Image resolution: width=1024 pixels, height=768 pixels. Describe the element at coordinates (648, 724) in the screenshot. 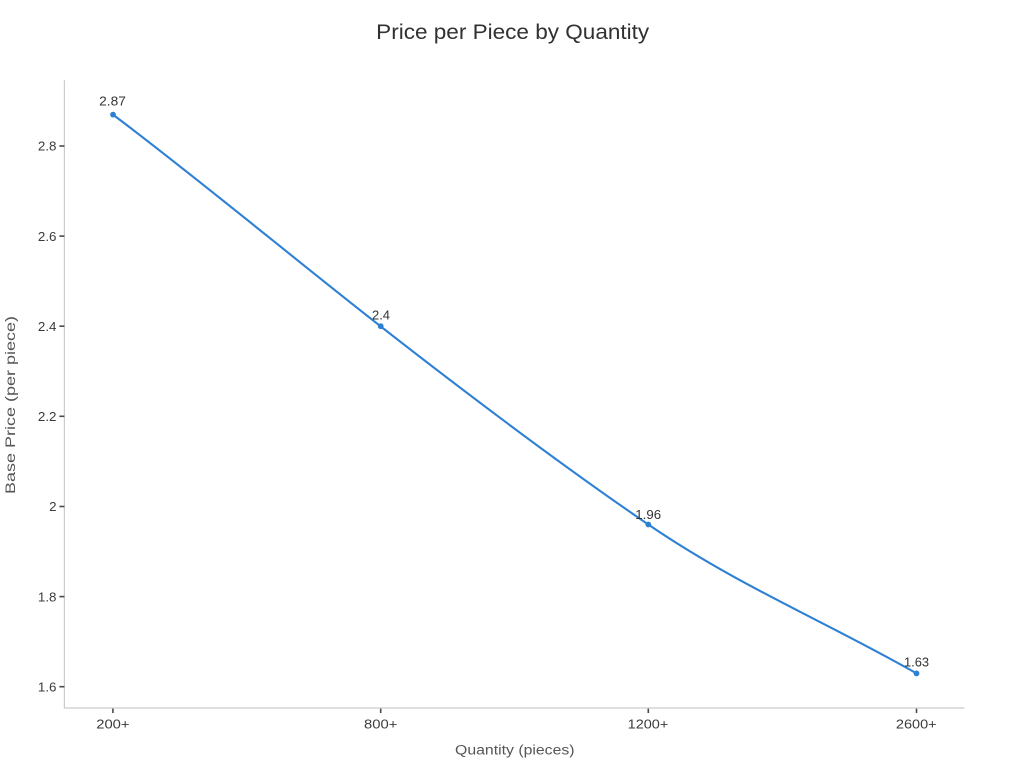

I see `svg-text: 1200+` at that location.